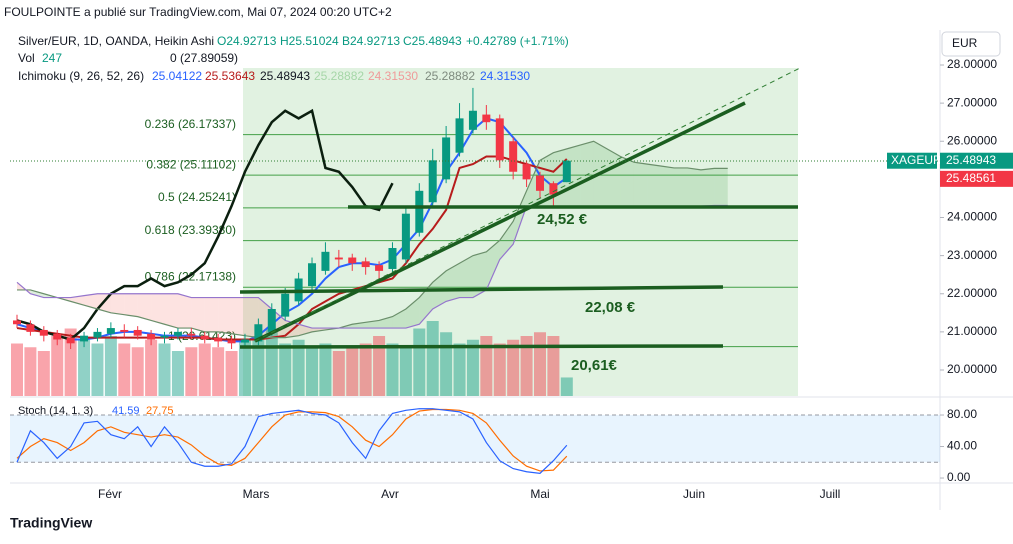 This screenshot has height=544, width=1013. What do you see at coordinates (116, 41) in the screenshot?
I see `legend-symbol: Silver/EUR, 1D, OANDA, Heikin Ashi` at bounding box center [116, 41].